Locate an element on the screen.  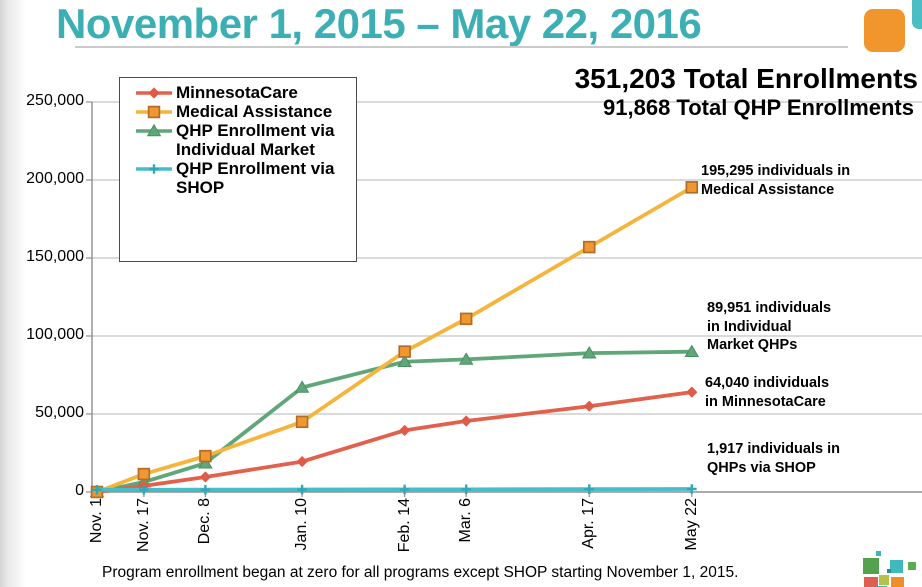
legend-item-minnesotacare: MinnesotaCare is located at coordinates (245, 92).